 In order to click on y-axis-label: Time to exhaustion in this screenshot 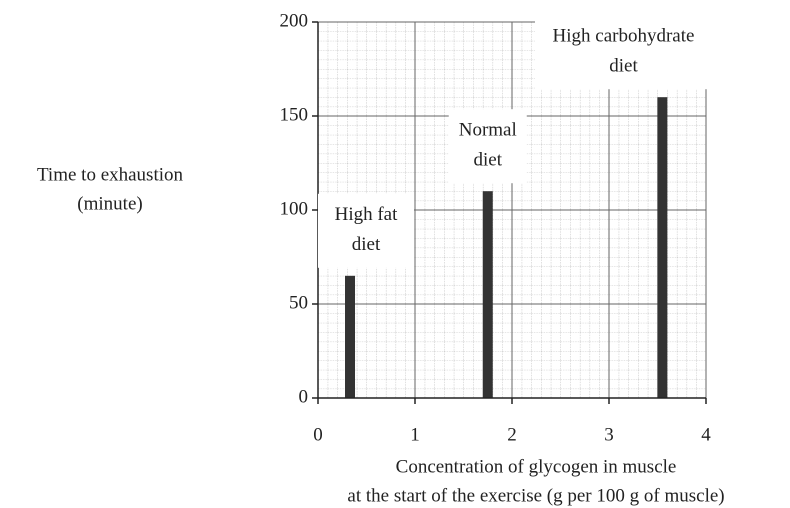, I will do `click(110, 174)`.